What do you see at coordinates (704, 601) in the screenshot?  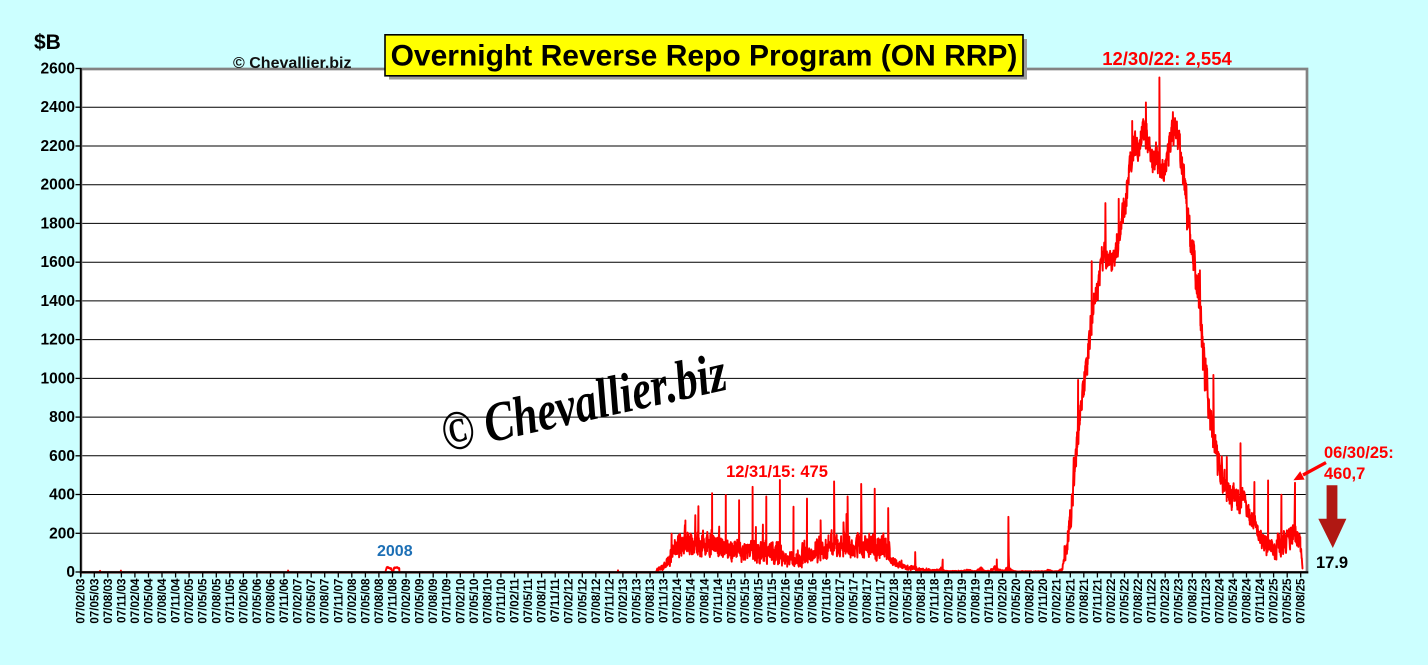 I see `svg-text: 07/08/14` at bounding box center [704, 601].